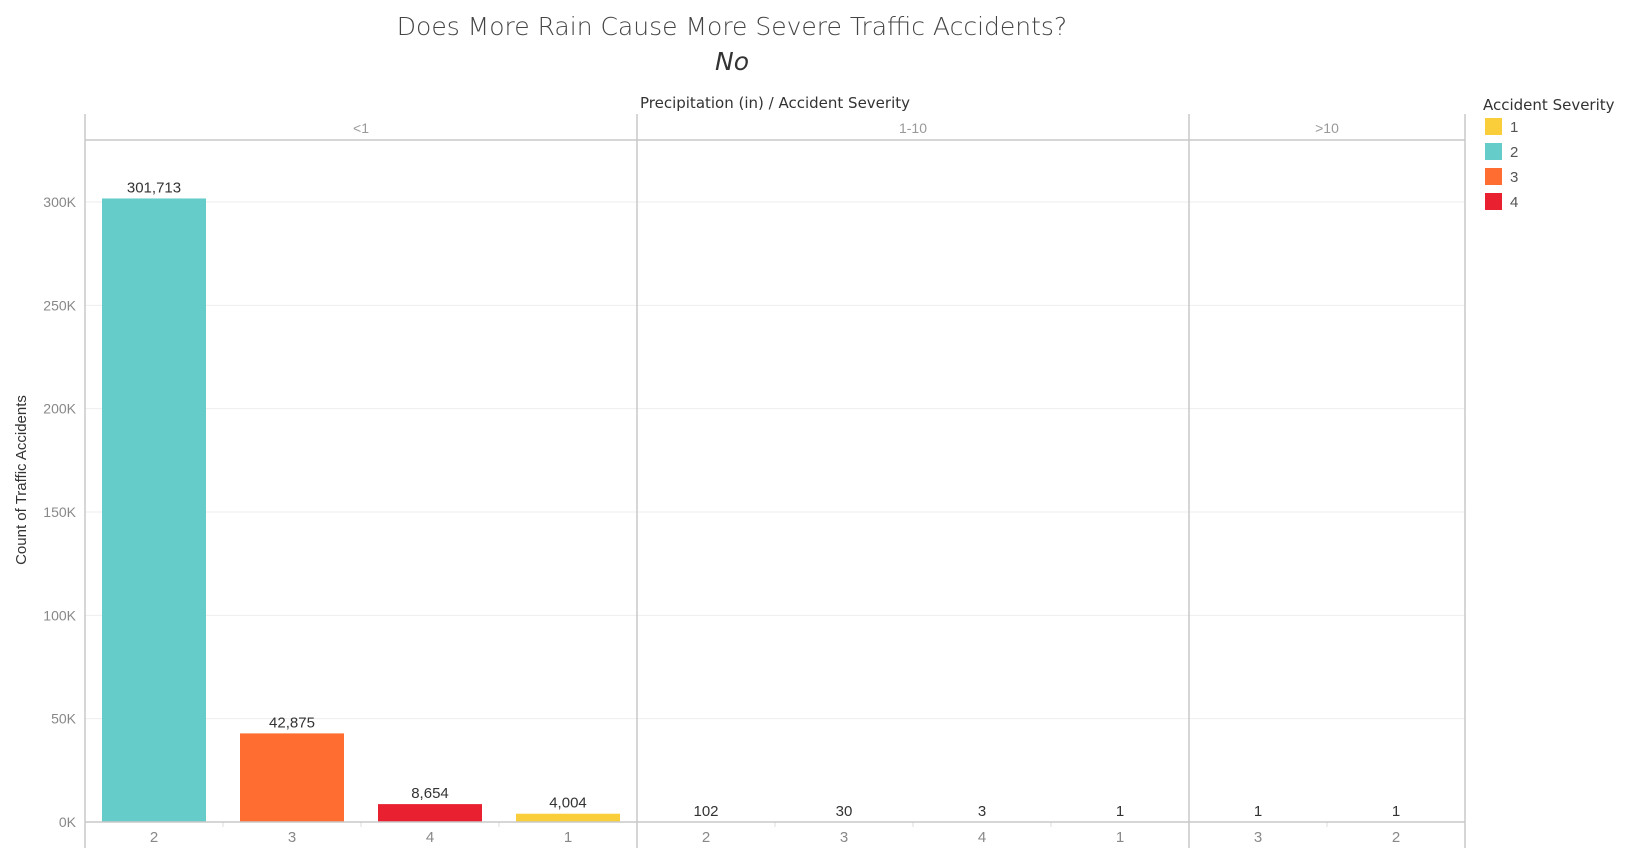 This screenshot has height=848, width=1650. Describe the element at coordinates (154, 187) in the screenshot. I see `data-label: 301,713` at that location.